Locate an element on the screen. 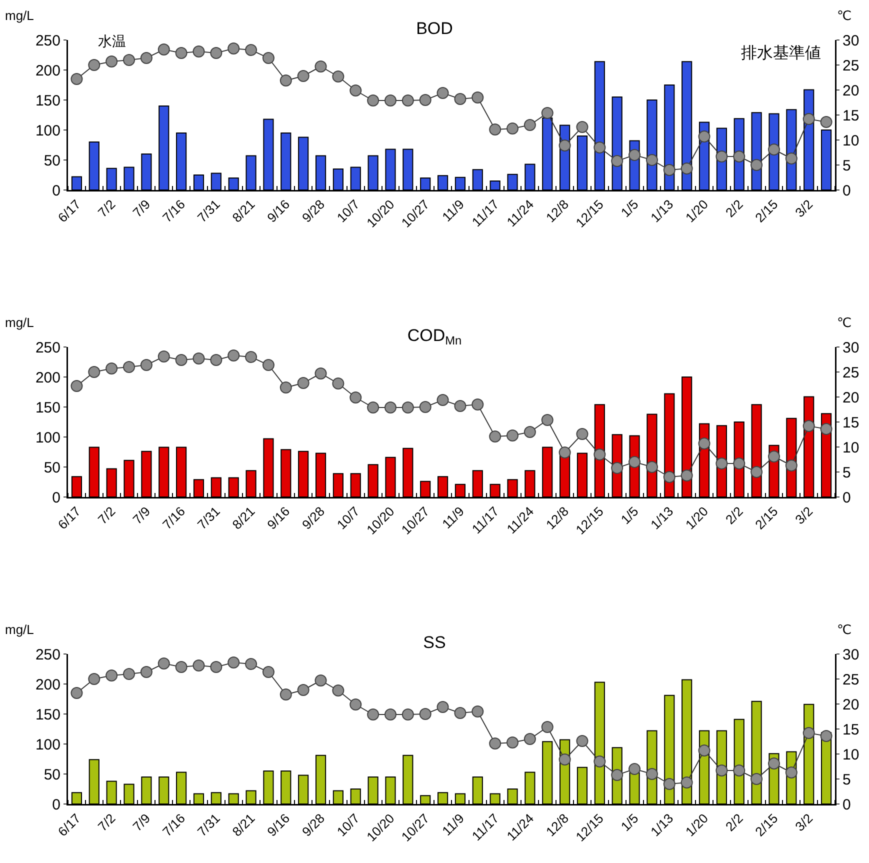 This screenshot has width=869, height=863. y2-tick-label: 25 is located at coordinates (851, 679).